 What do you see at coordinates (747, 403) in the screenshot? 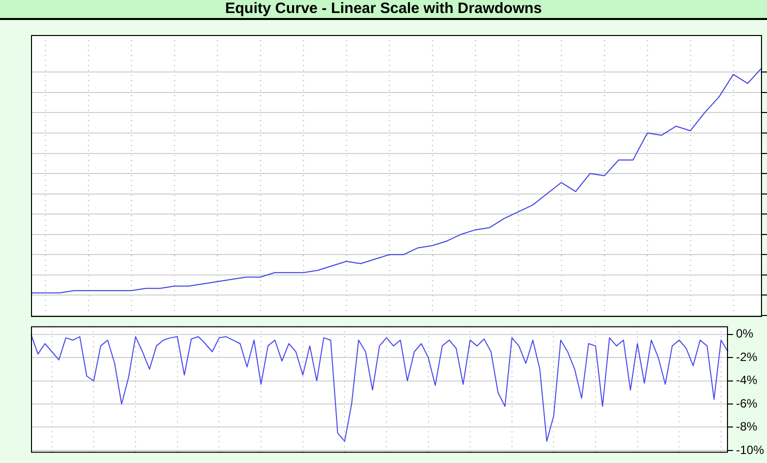
I see `y-tick-label: -6%` at bounding box center [747, 403].